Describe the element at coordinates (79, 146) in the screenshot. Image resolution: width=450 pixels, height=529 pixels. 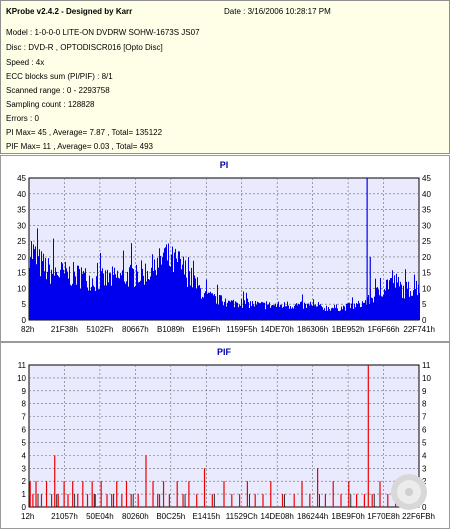
I see `info-pif-summary: PIF Max= 11 , Average= 0.03 , Total= 493` at that location.